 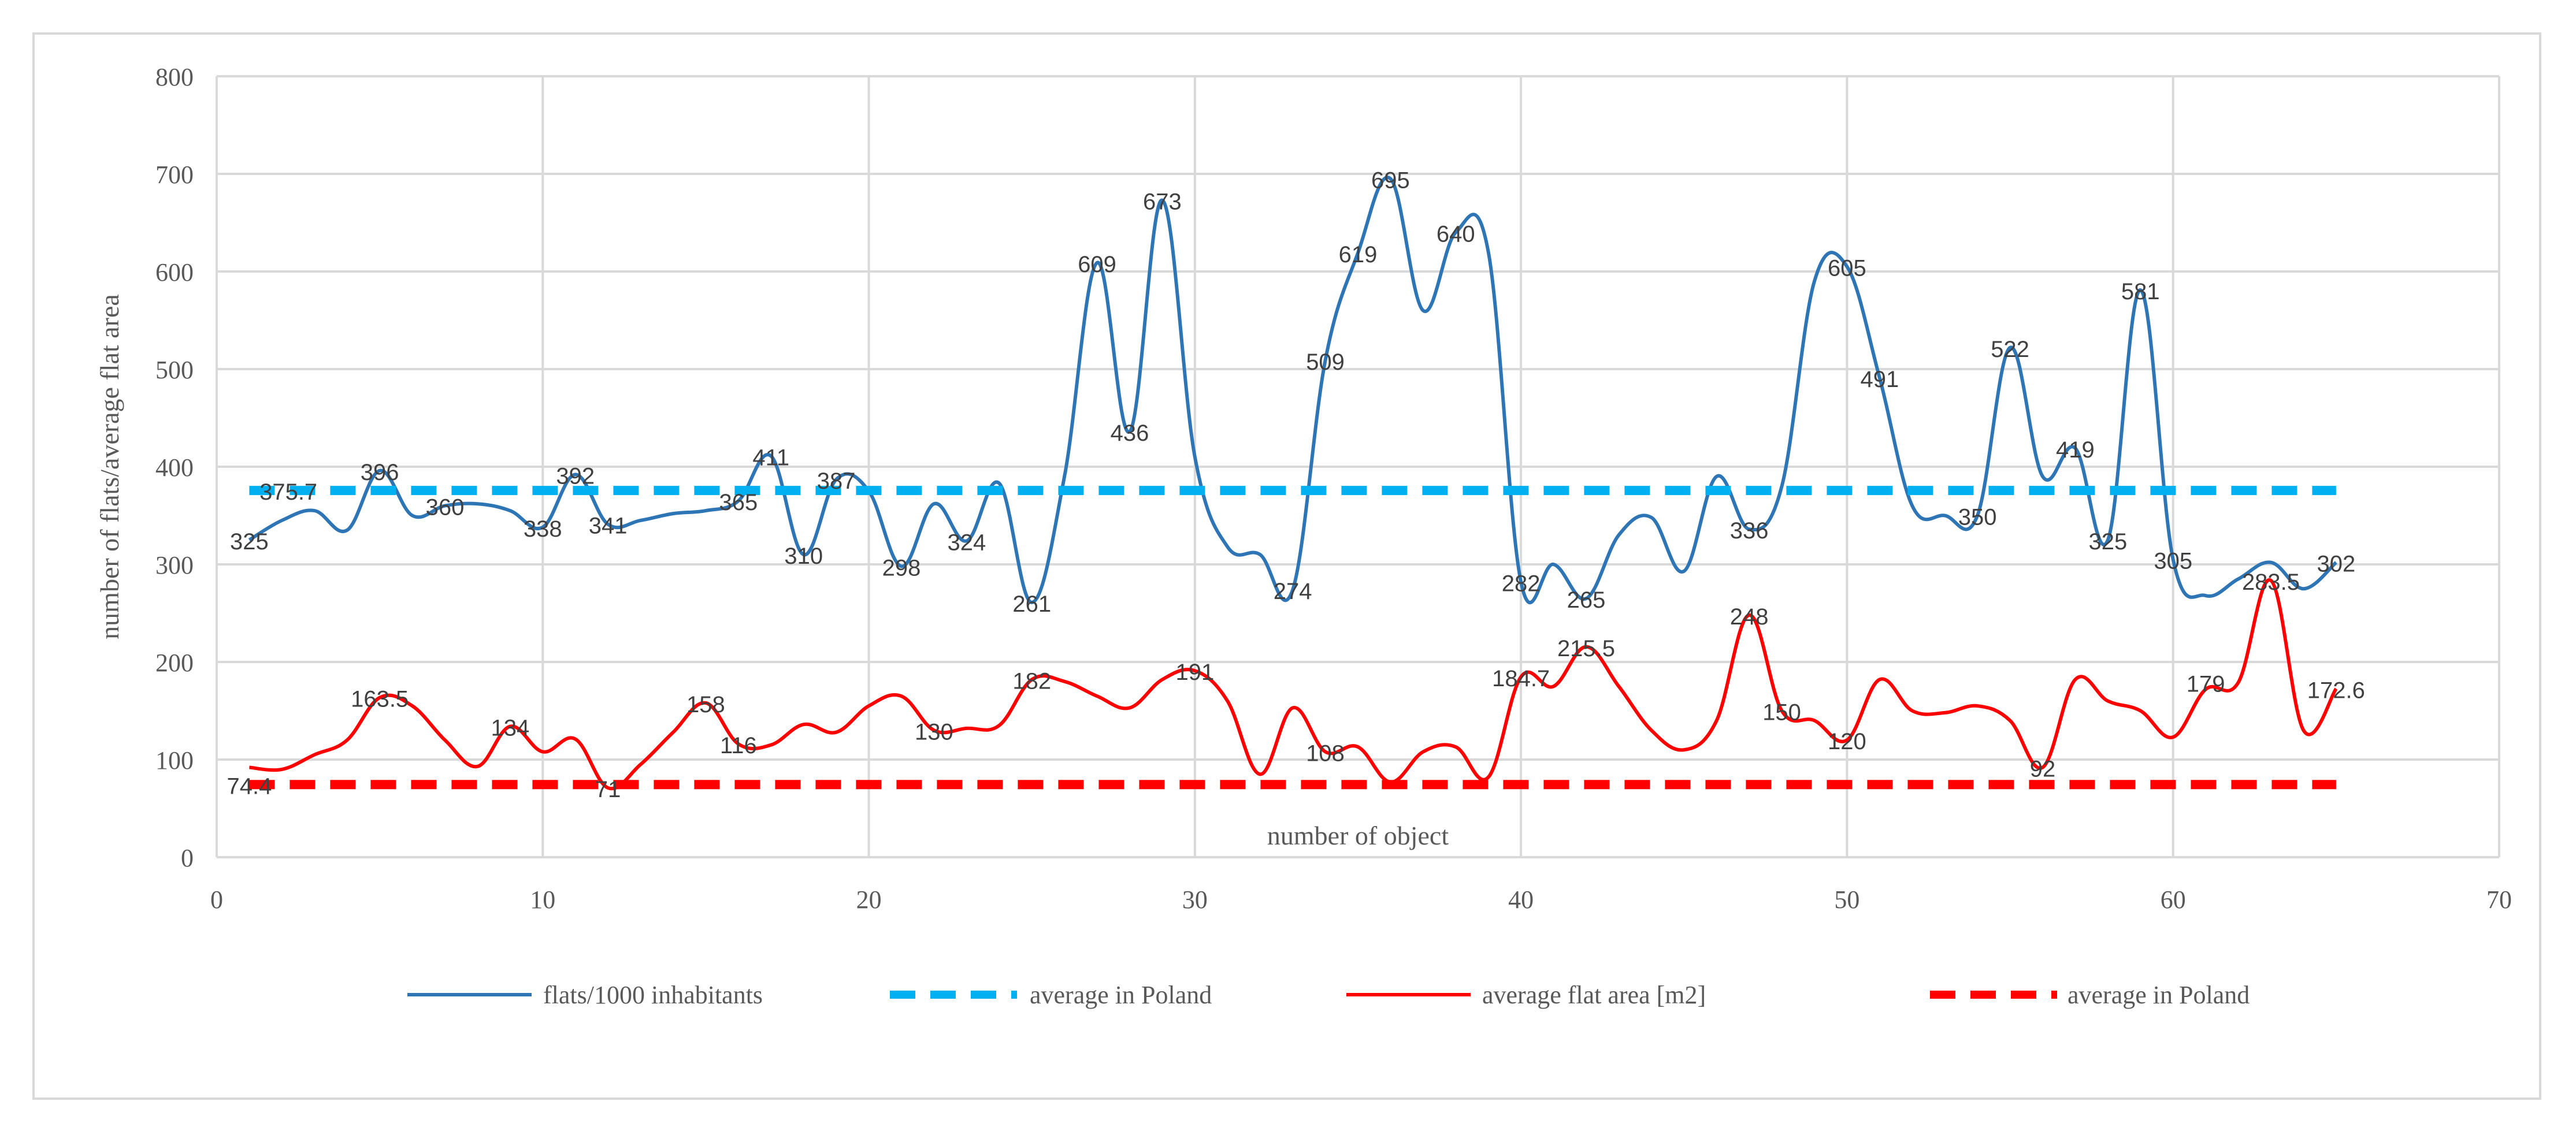 I want to click on data-label: 673, so click(x=1163, y=202).